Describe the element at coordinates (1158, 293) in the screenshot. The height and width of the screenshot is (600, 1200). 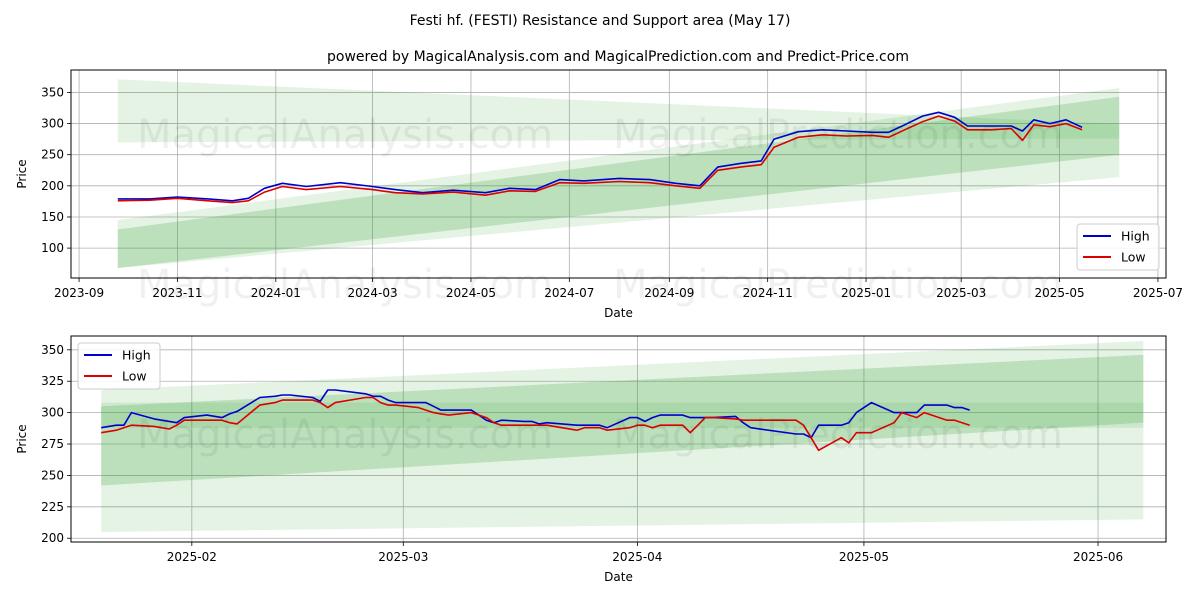
I see `x-tick-label: 2025-07` at that location.